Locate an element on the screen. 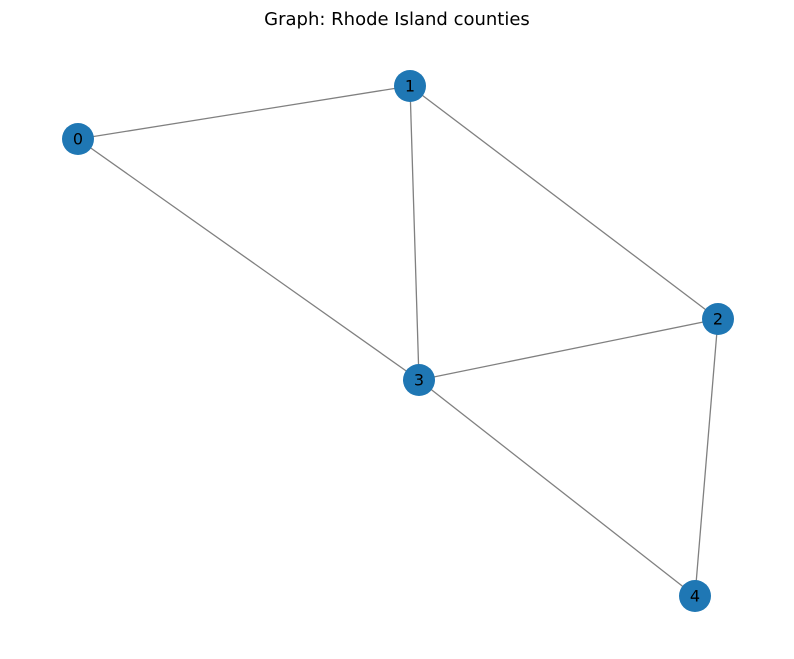  node-3: 3 is located at coordinates (419, 380).